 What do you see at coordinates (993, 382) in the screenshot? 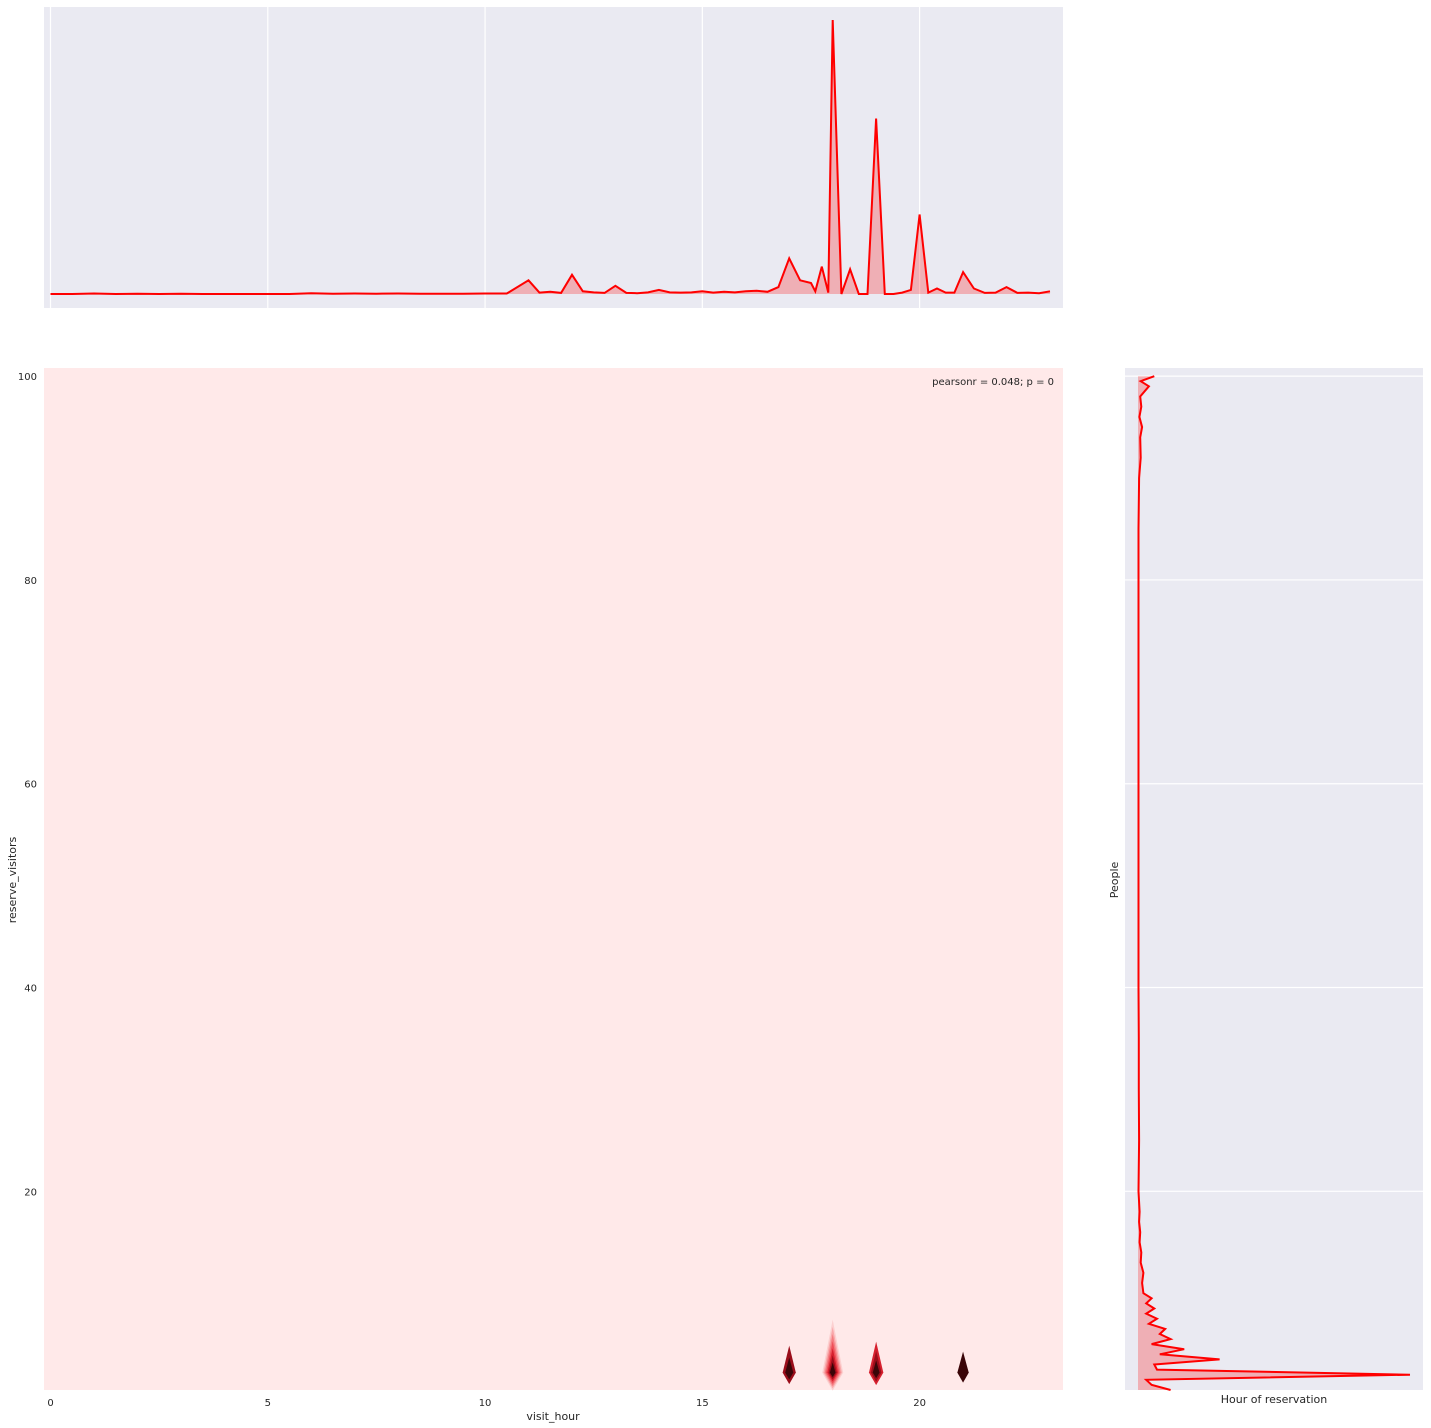
I see `pearson-annotation: pearsonr = 0.048; p = 0` at bounding box center [993, 382].